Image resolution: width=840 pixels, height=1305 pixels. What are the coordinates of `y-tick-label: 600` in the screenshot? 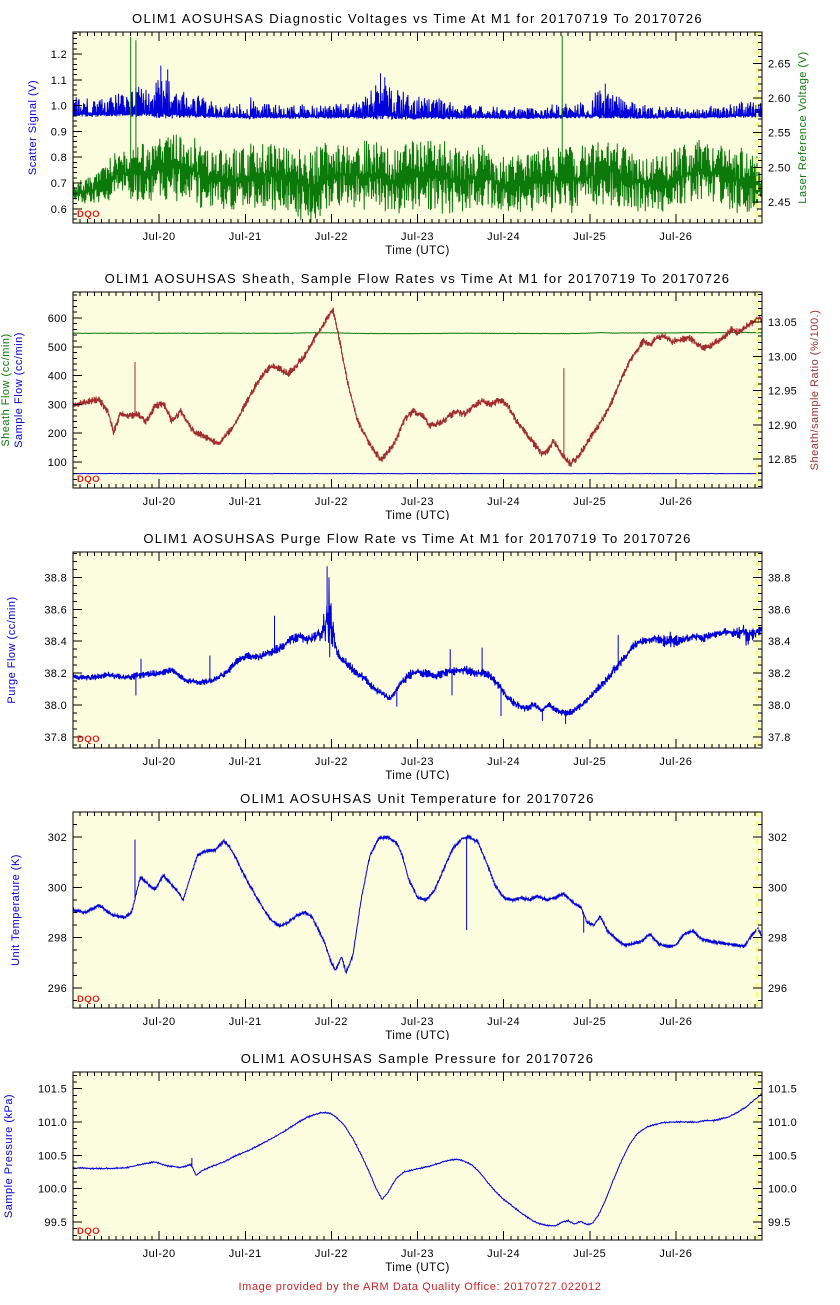 It's located at (57, 319).